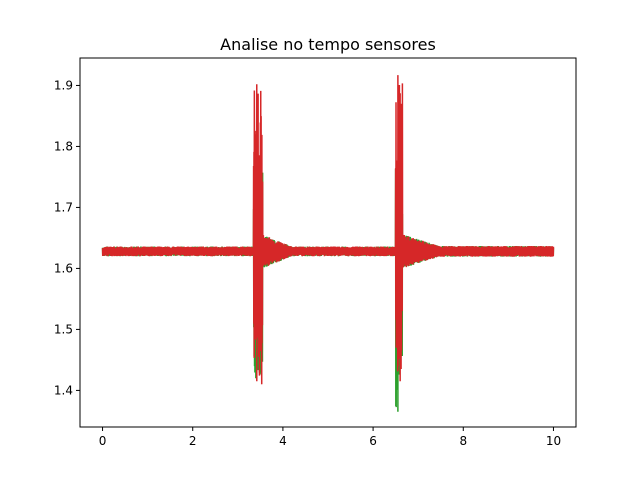 This screenshot has height=480, width=640. I want to click on x-tick-label: 8, so click(463, 441).